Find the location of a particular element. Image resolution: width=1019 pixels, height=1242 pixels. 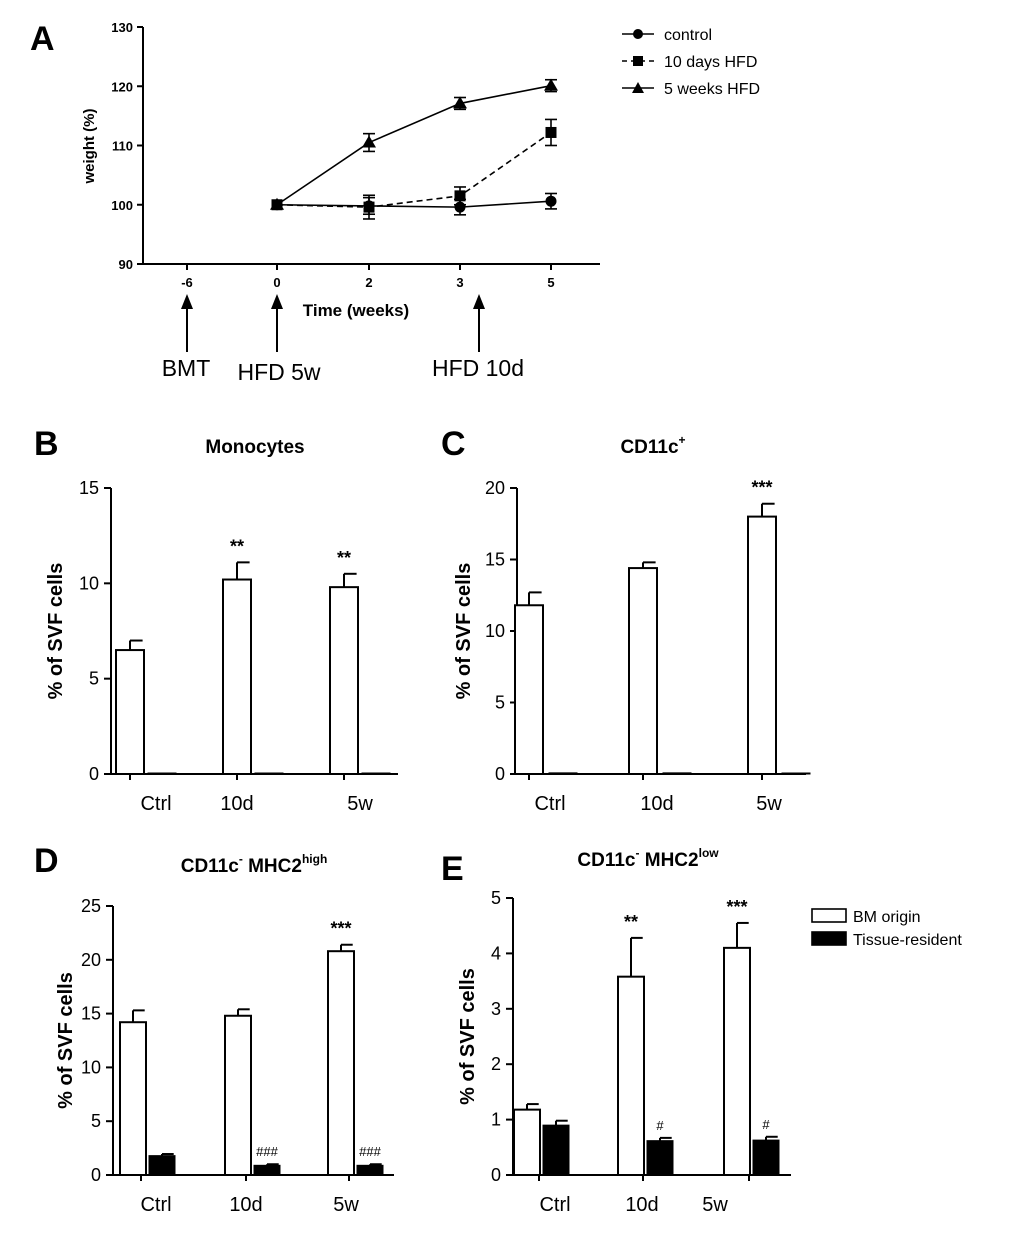

c-significance-label: *** is located at coordinates (761, 488).